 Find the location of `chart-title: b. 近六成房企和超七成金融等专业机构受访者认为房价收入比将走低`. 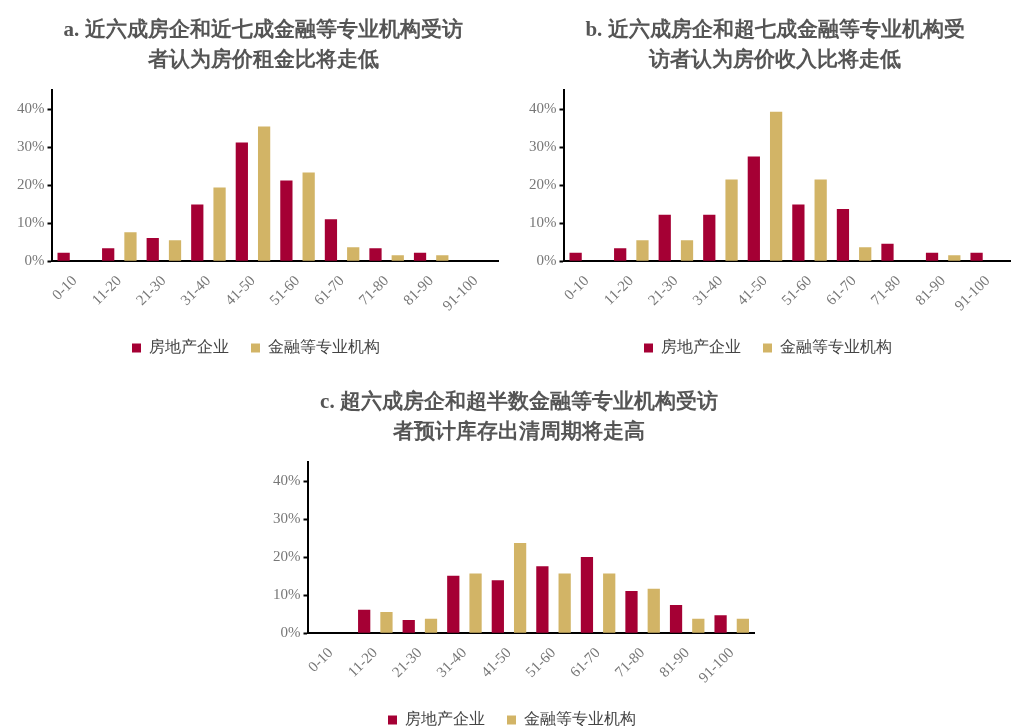

chart-title: b. 近六成房企和超七成金融等专业机构受访者认为房价收入比将走低 is located at coordinates (775, 44).